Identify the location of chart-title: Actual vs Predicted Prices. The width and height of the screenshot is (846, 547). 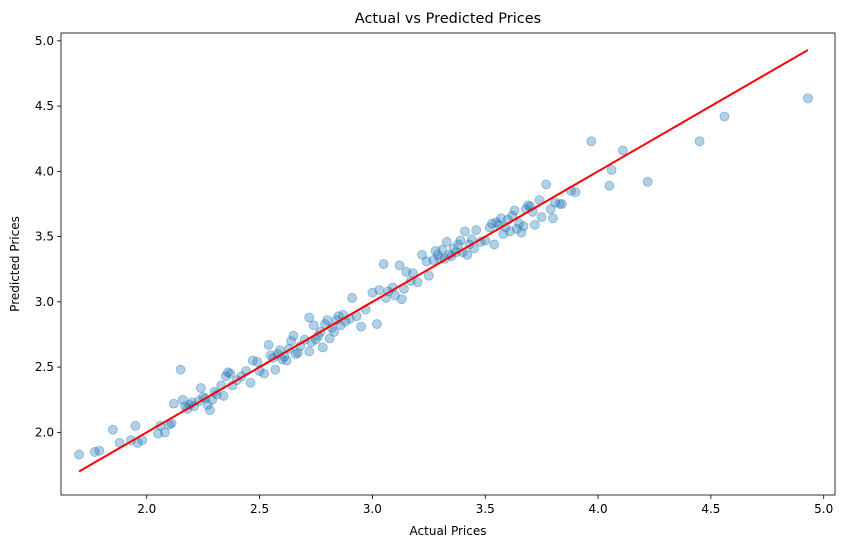
(448, 19).